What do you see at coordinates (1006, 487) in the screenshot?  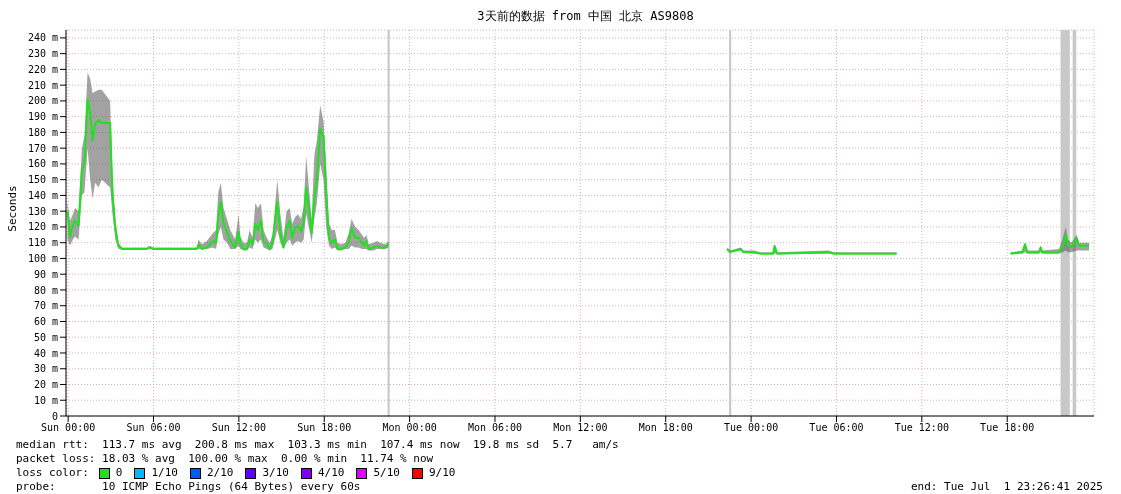 I see `text: end: Tue Jul 1 23:26:41 2025` at bounding box center [1006, 487].